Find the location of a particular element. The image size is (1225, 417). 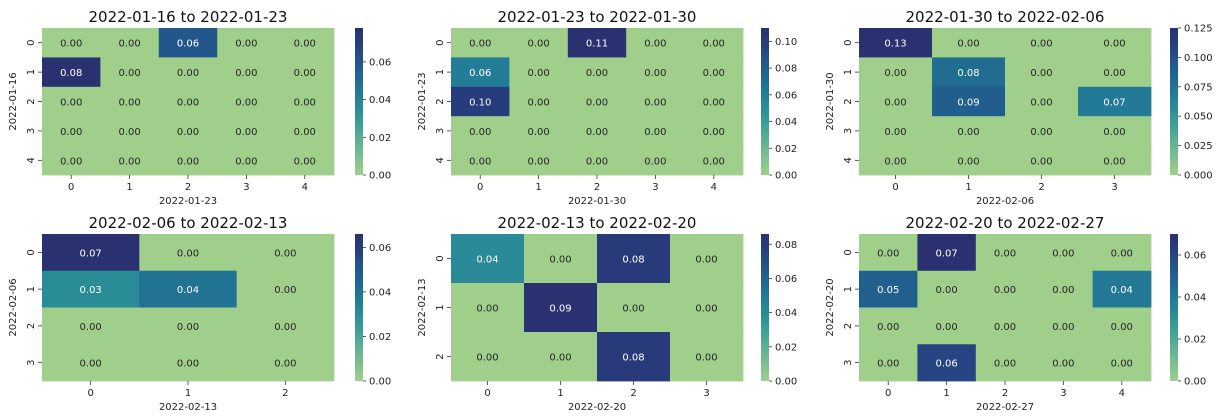

x-axis-label: 2022-02-13 is located at coordinates (188, 407).